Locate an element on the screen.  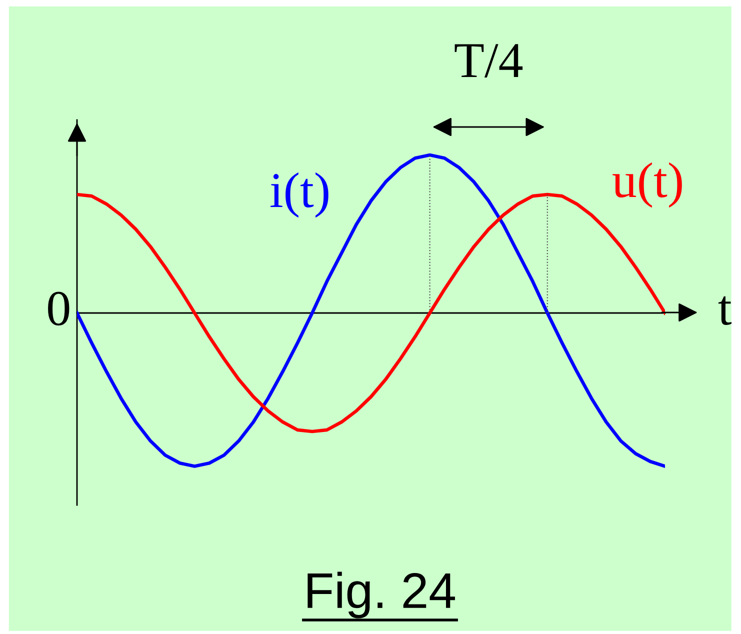
text: T/4 is located at coordinates (488, 61).